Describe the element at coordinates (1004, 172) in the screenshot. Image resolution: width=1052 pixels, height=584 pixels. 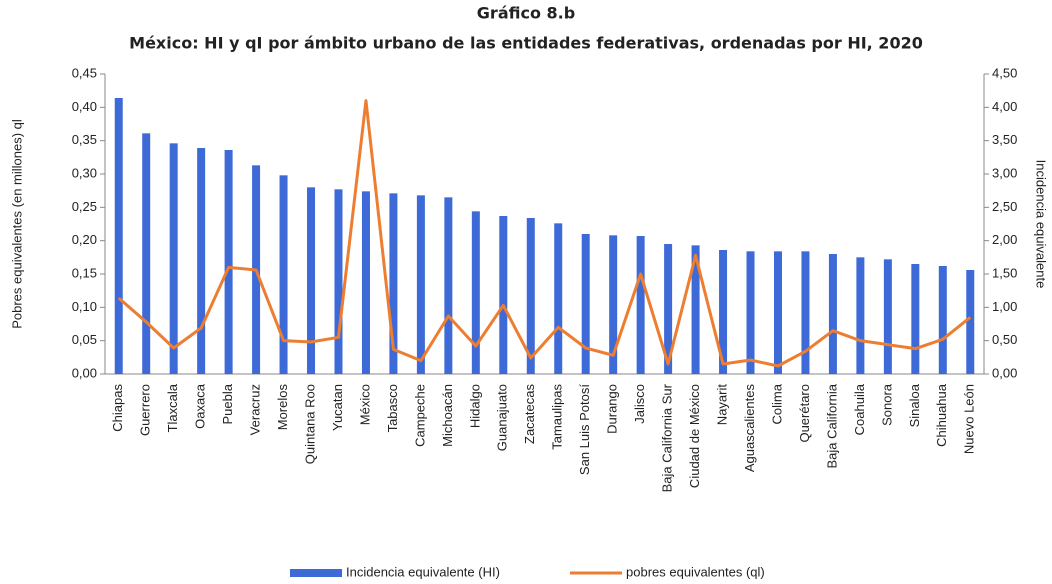
I see `y2-tick-label: 3,00` at that location.